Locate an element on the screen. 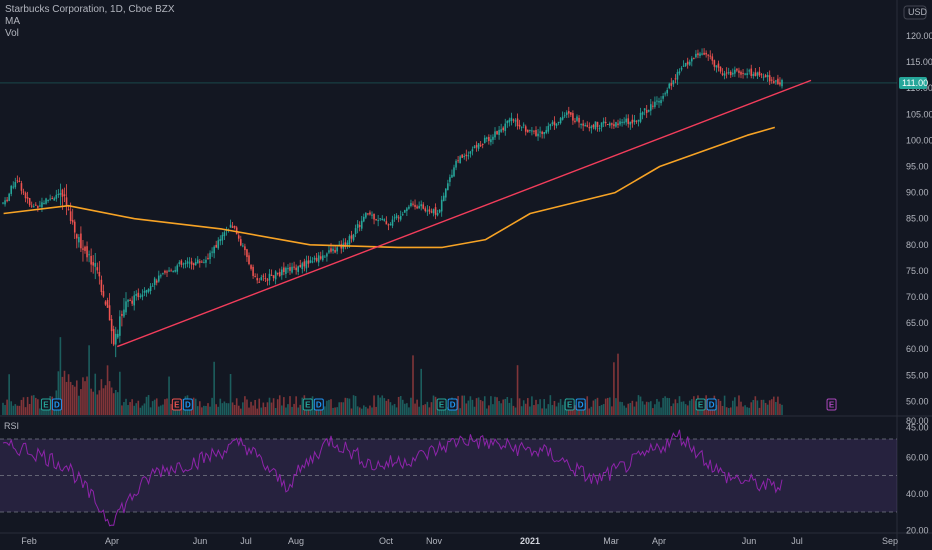 This screenshot has height=550, width=932. rsi-title: RSI is located at coordinates (11, 426).